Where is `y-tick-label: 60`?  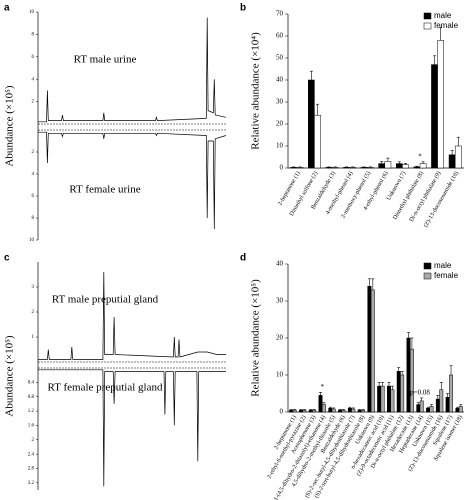 y-tick-label: 60 is located at coordinates (280, 36).